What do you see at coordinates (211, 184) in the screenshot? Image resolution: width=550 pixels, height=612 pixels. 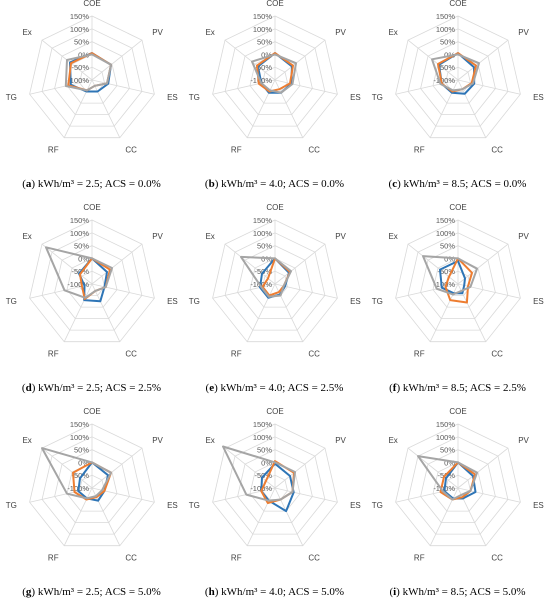 I see `panel-letter: b` at bounding box center [211, 184].